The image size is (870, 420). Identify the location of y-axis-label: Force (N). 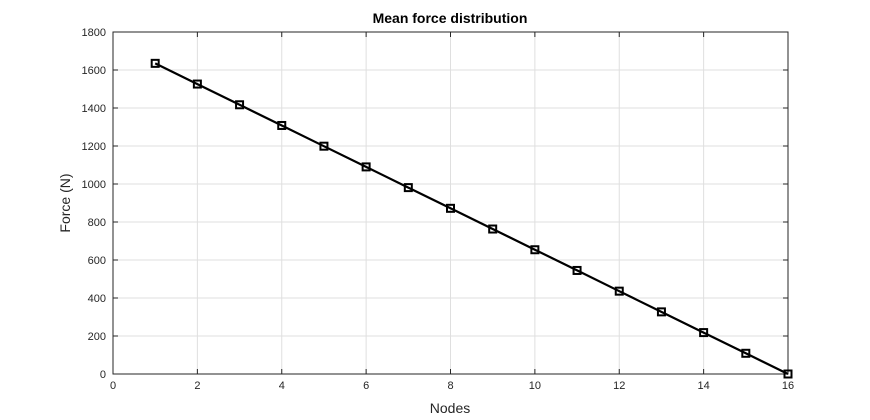
(65, 202).